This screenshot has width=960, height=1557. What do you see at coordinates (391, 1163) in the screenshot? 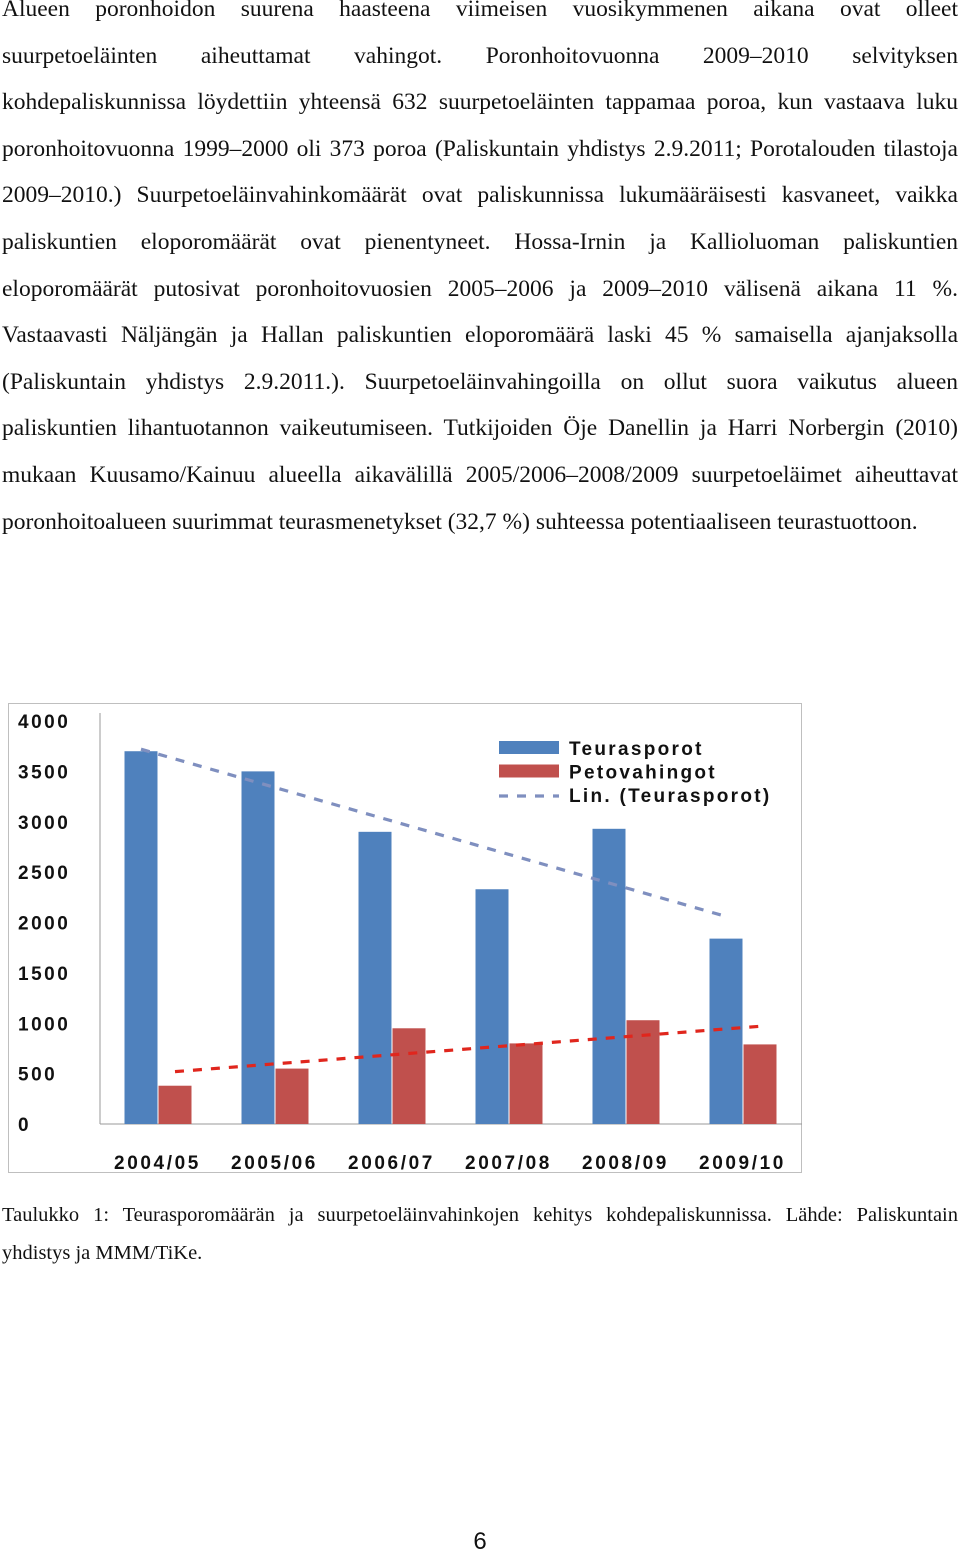
I see `category-label: 2006/07` at bounding box center [391, 1163].